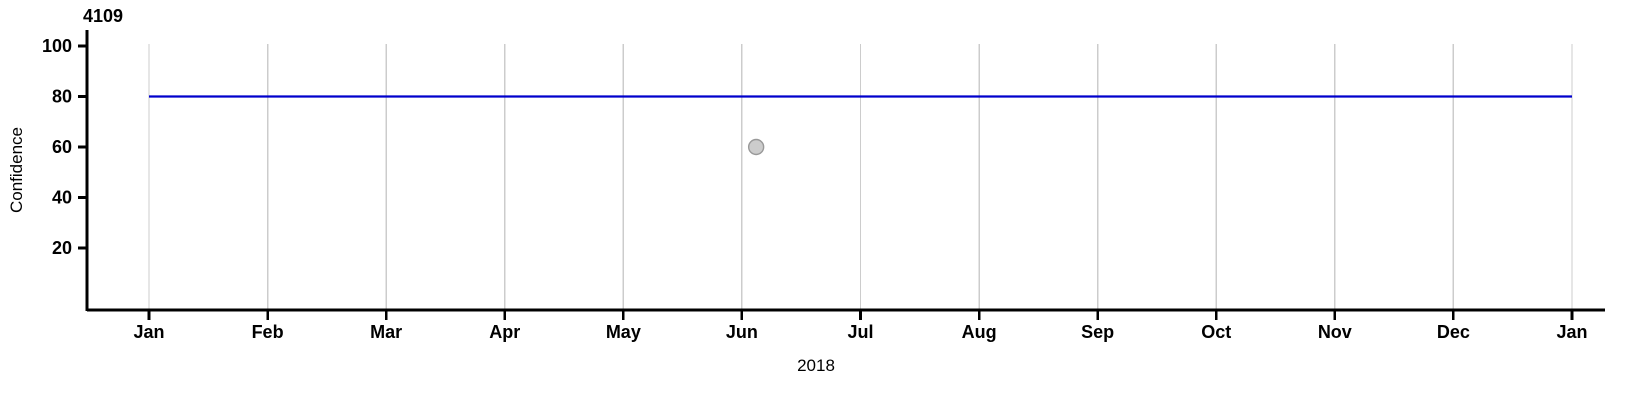  I want to click on x-tick-label-sep-8: Sep, so click(1097, 332).